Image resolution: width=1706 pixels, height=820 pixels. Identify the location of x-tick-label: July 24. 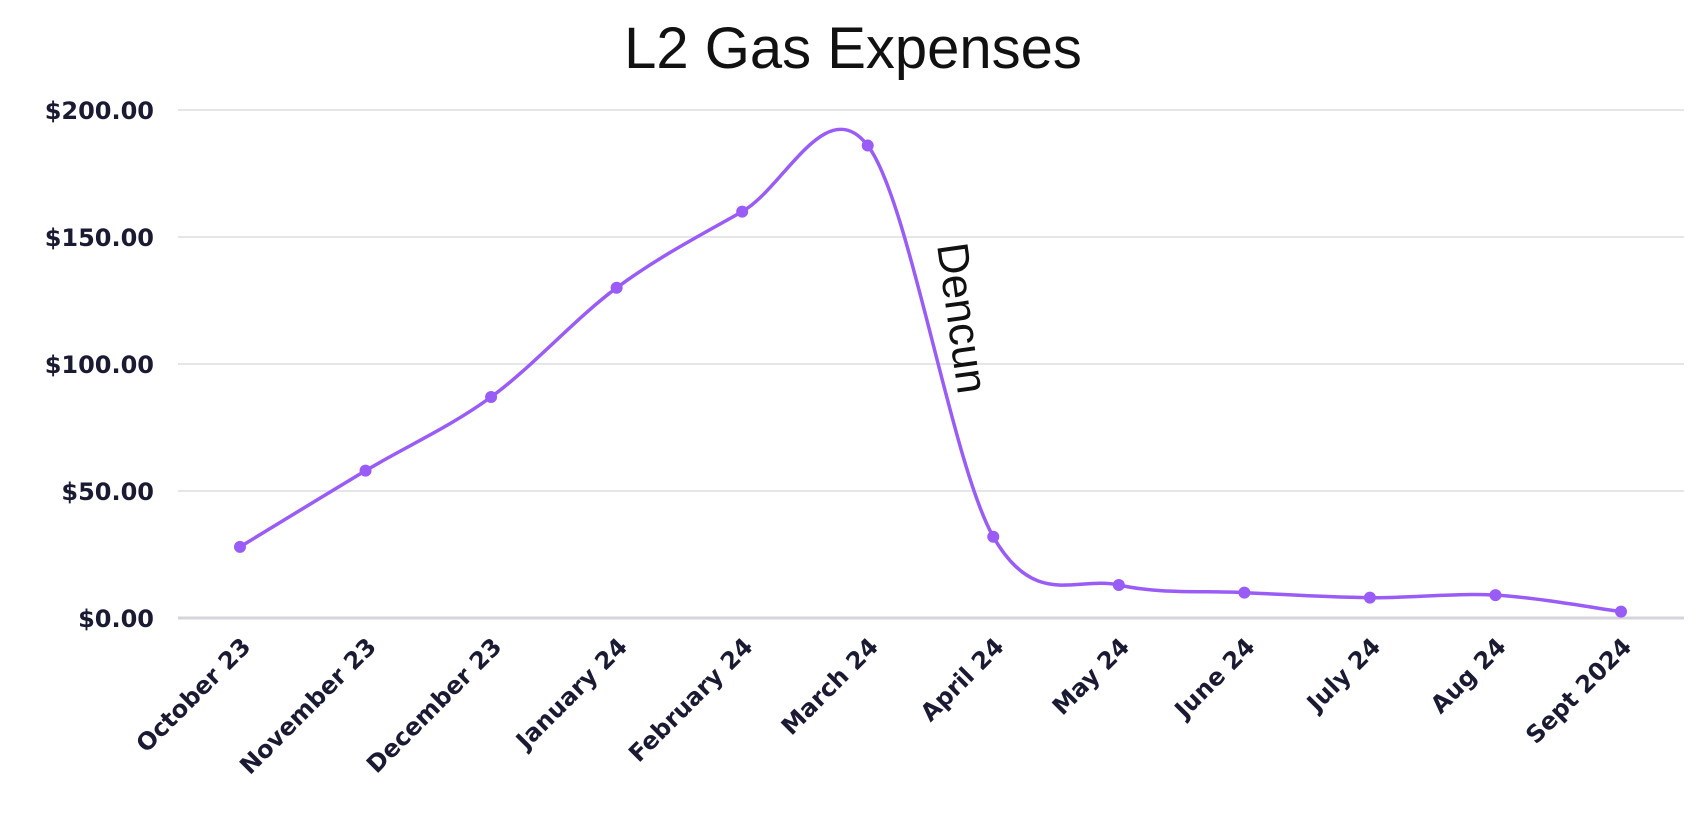
(1343, 675).